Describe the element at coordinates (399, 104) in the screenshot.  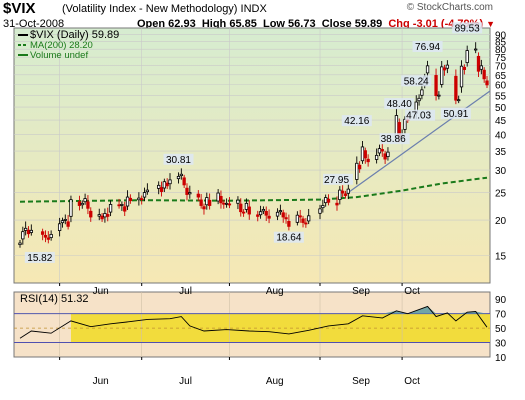
I see `annotation-label: 48.40` at that location.